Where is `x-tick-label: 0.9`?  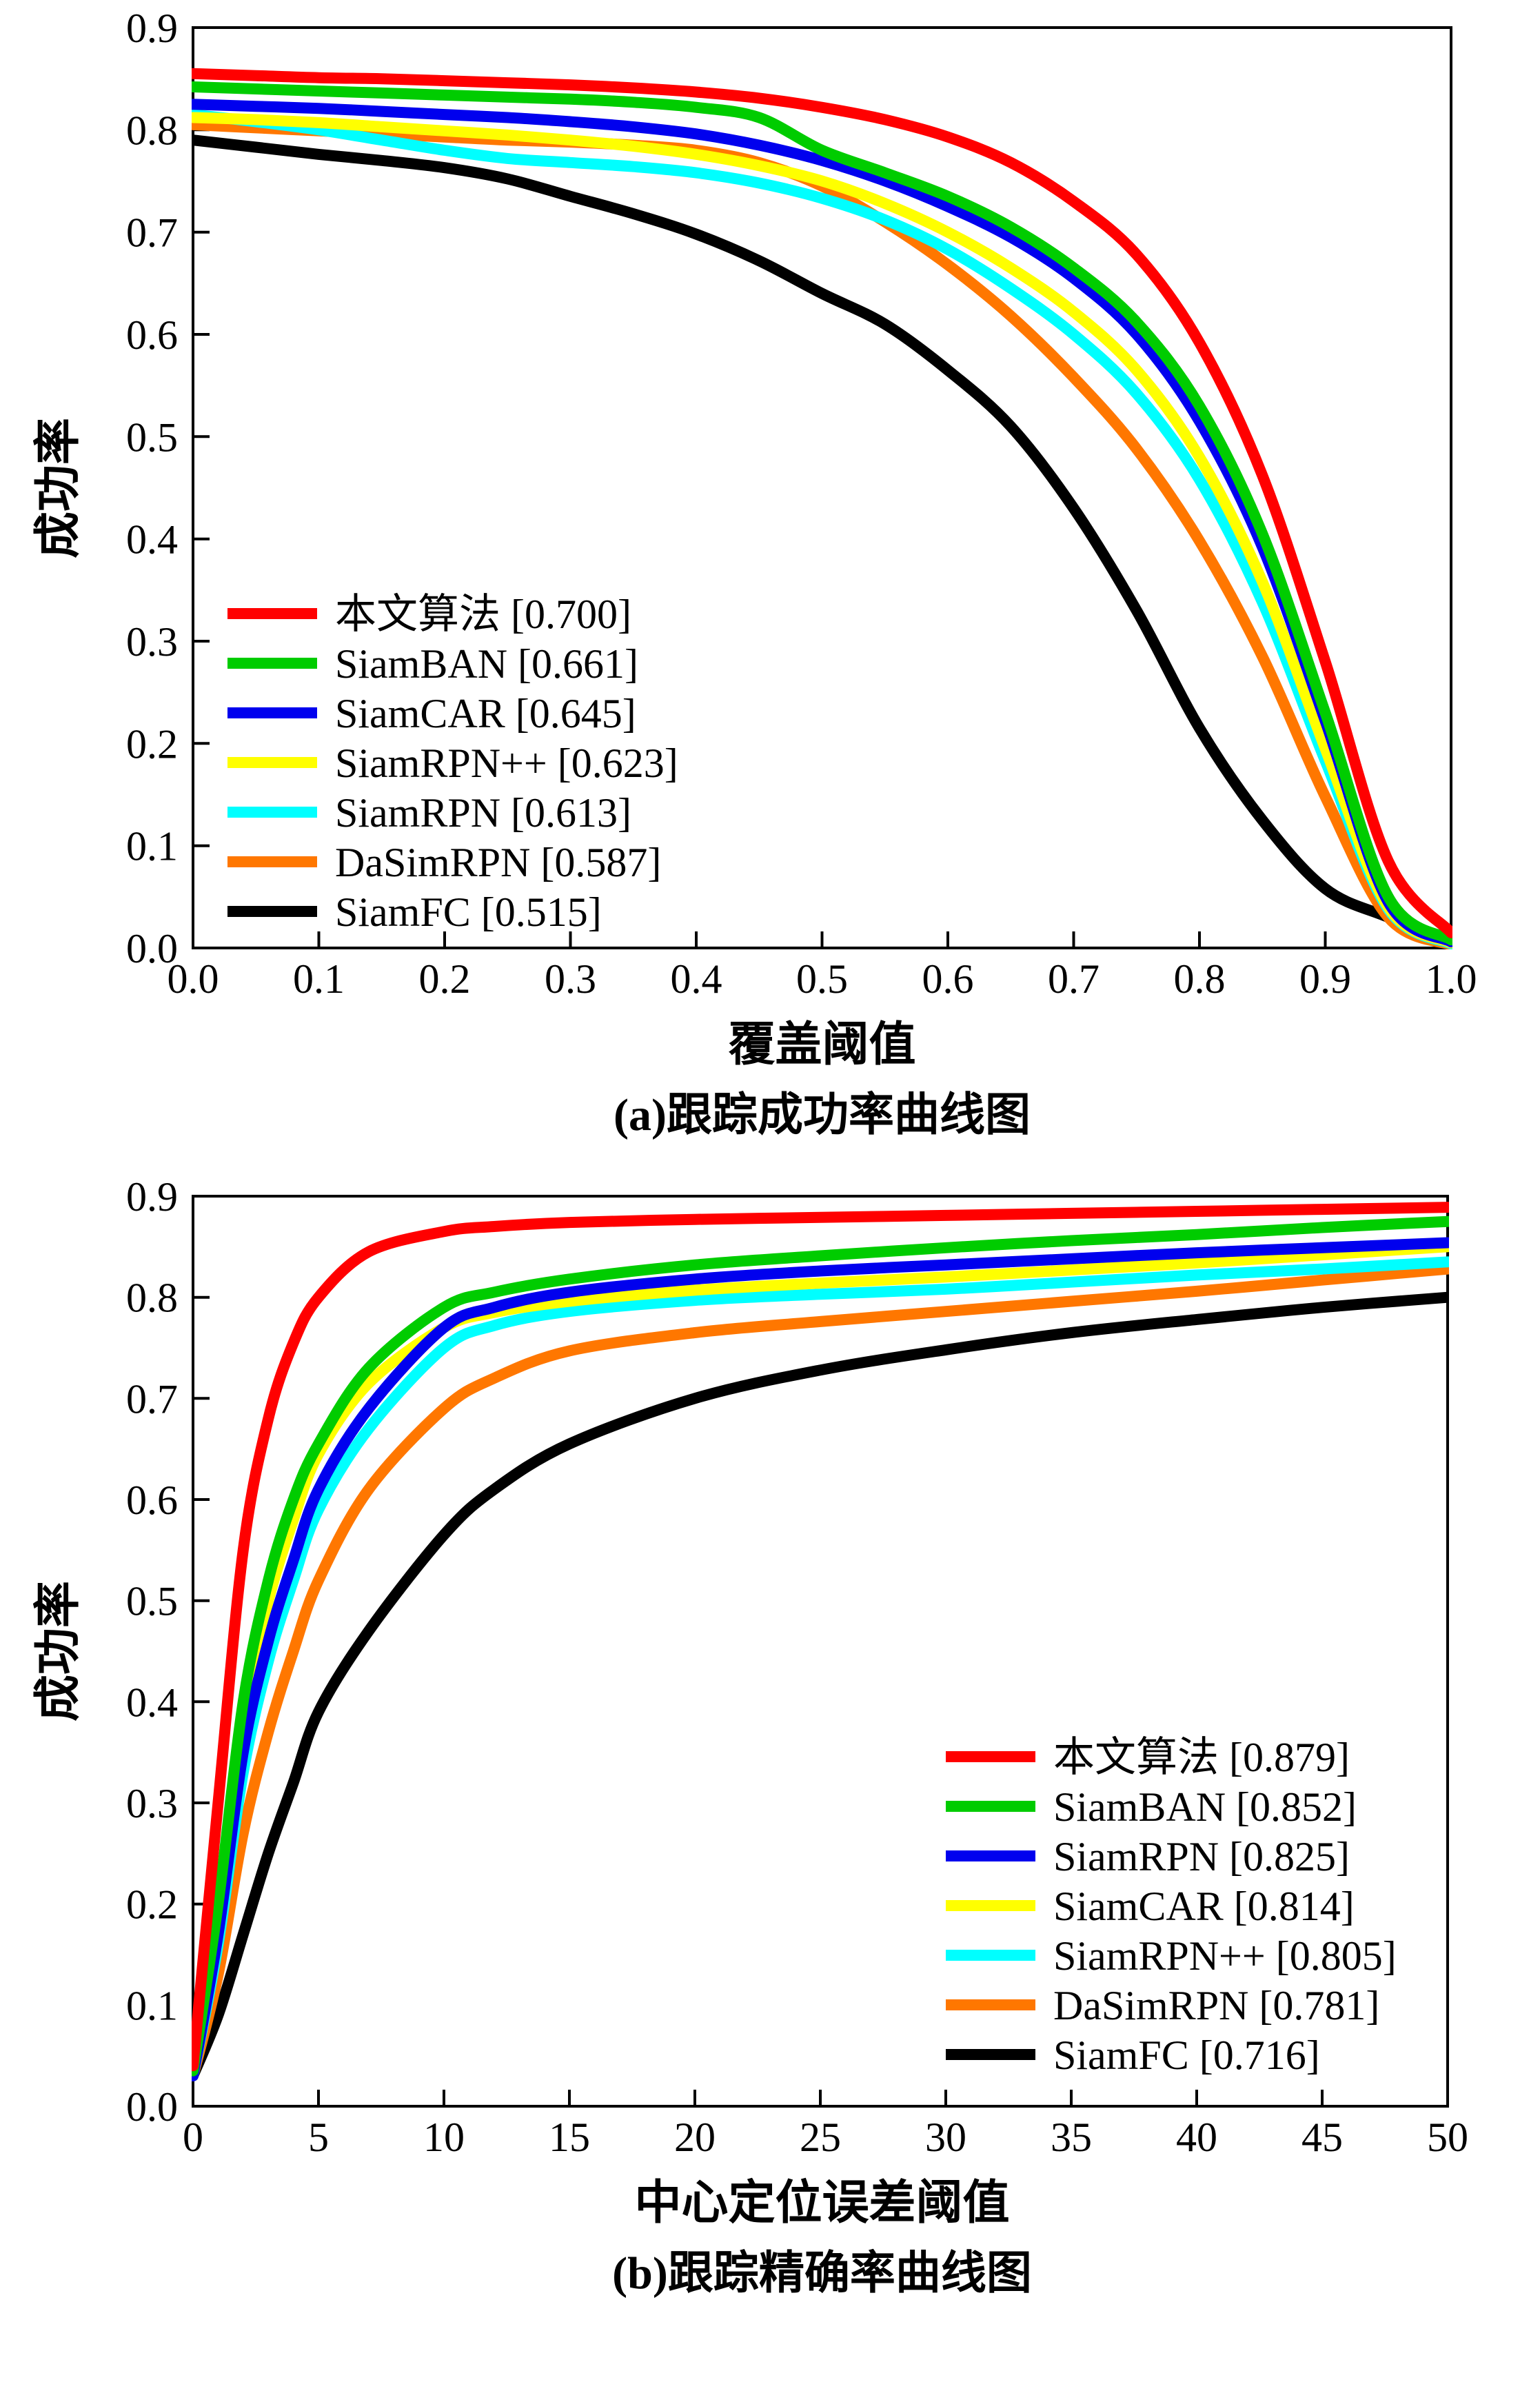 x-tick-label: 0.9 is located at coordinates (1325, 979).